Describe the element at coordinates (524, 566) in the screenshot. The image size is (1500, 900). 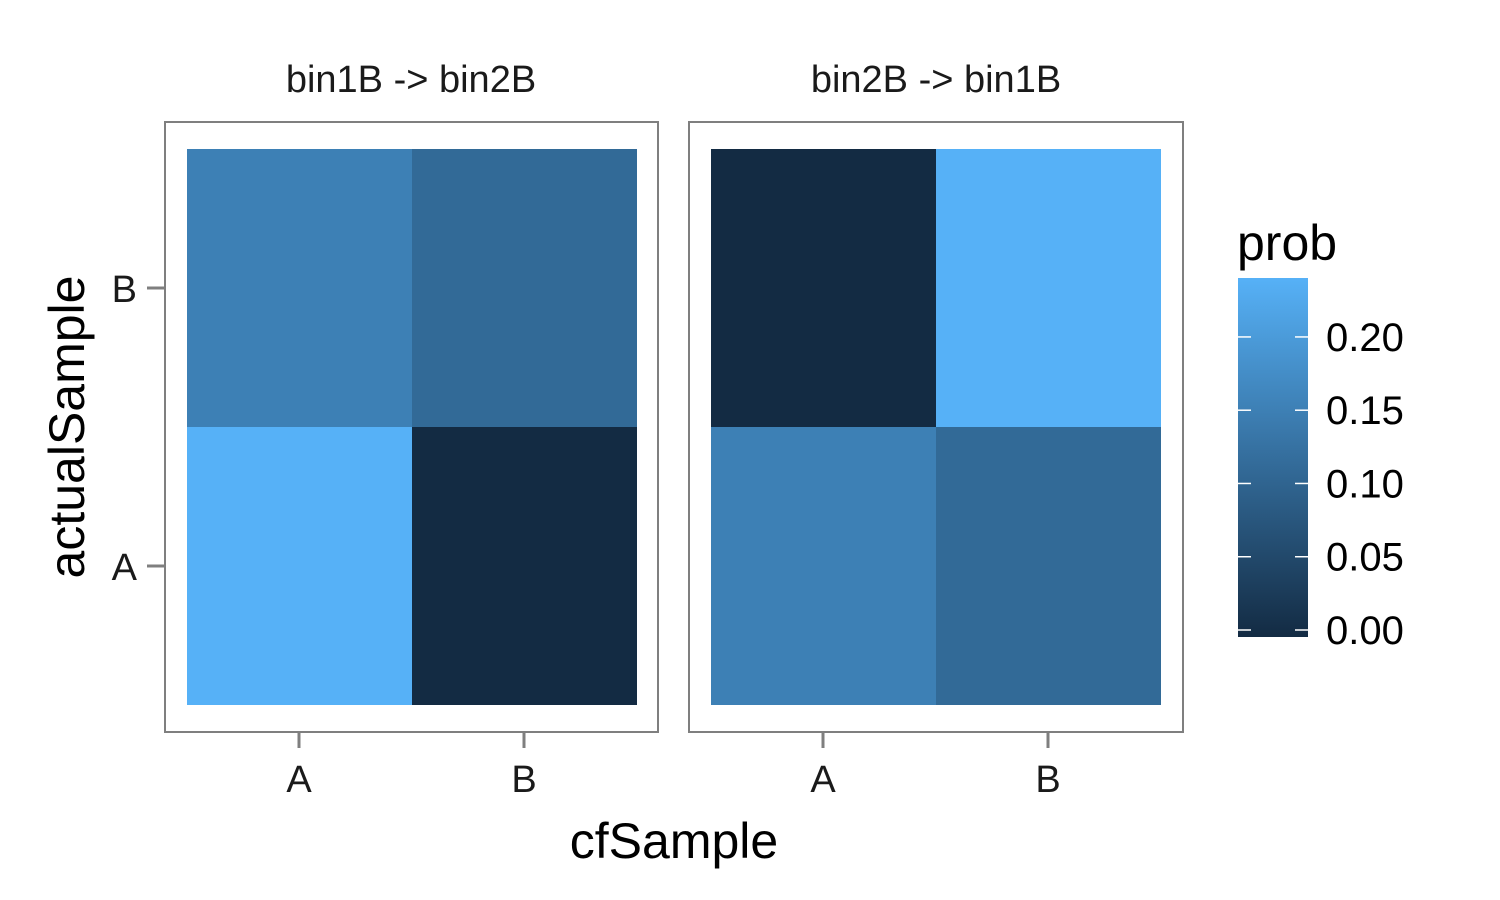
I see `heatmap-cell-1-b-a` at that location.